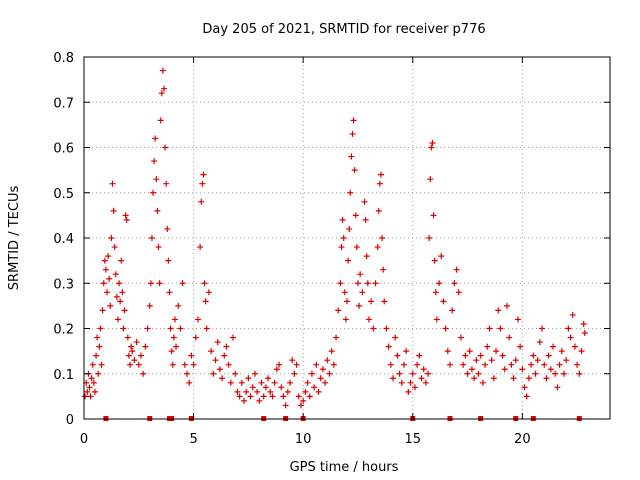 This screenshot has height=480, width=640. I want to click on y-tick-label: 0.6, so click(63, 149).